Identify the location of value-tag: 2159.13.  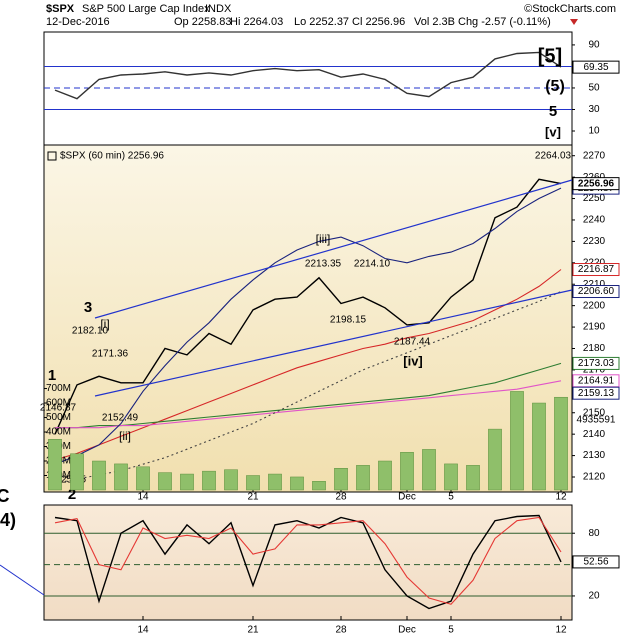
(596, 393).